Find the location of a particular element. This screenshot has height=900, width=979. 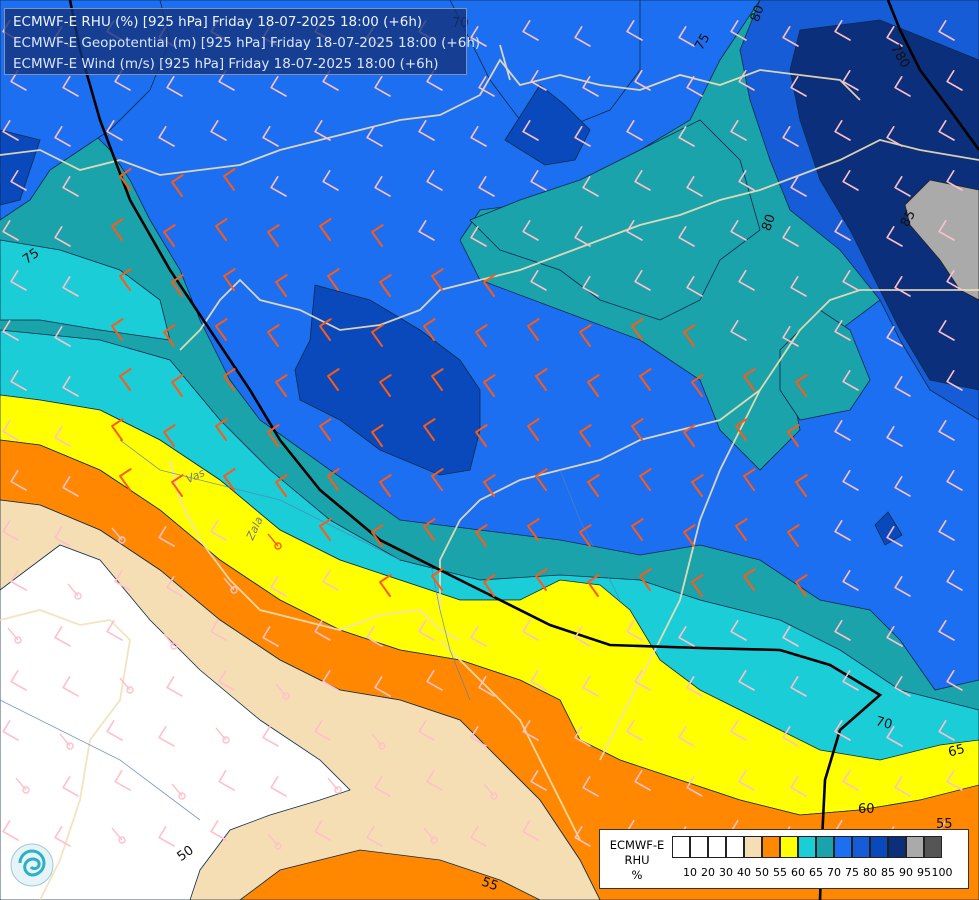

legend-tick-label: 60 is located at coordinates (798, 872).